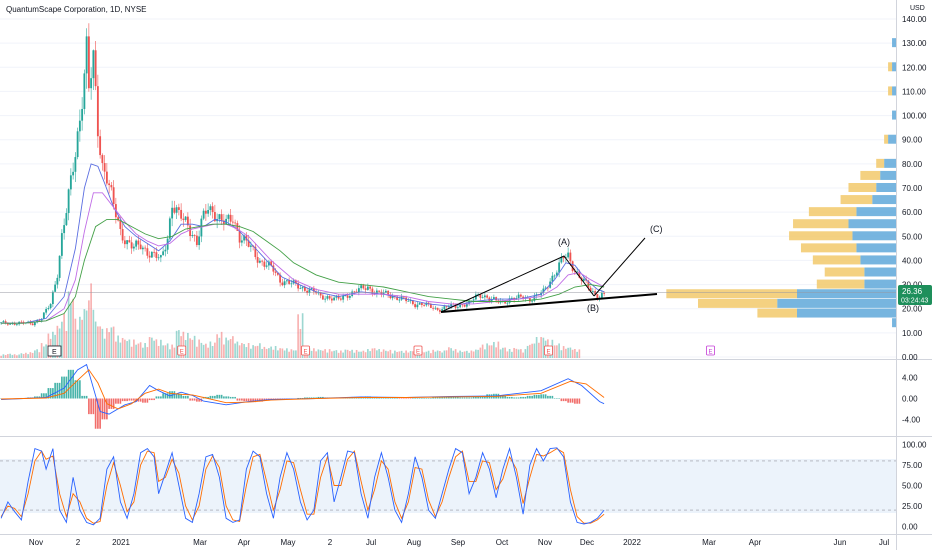  What do you see at coordinates (632, 542) in the screenshot?
I see `time-tick-label: 2022` at bounding box center [632, 542].